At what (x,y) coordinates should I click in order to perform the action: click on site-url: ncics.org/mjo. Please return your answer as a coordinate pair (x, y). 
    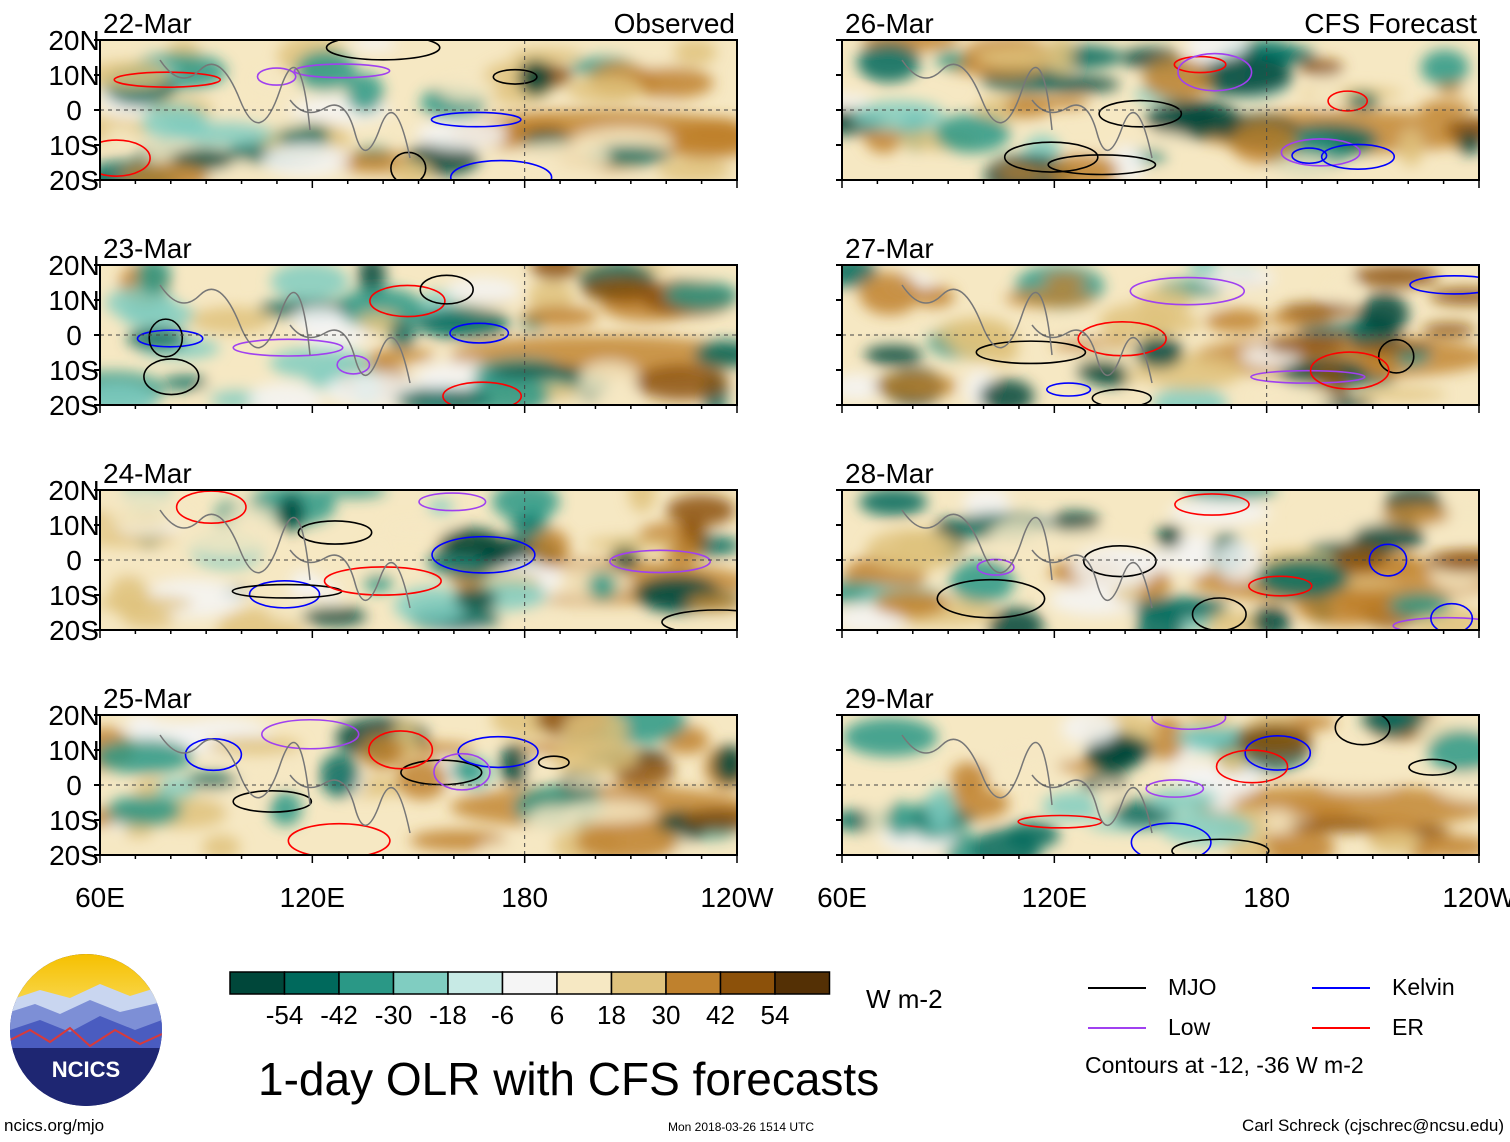
    Looking at the image, I should click on (54, 1125).